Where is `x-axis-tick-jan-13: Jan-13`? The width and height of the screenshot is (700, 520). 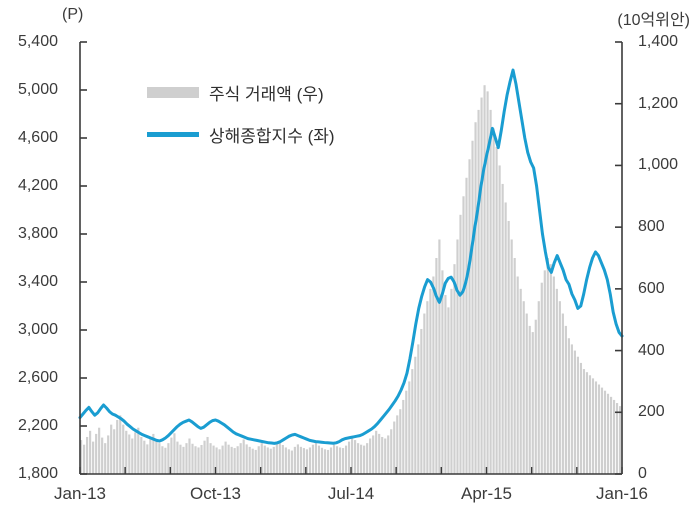
x-axis-tick-jan-13: Jan-13 is located at coordinates (80, 493).